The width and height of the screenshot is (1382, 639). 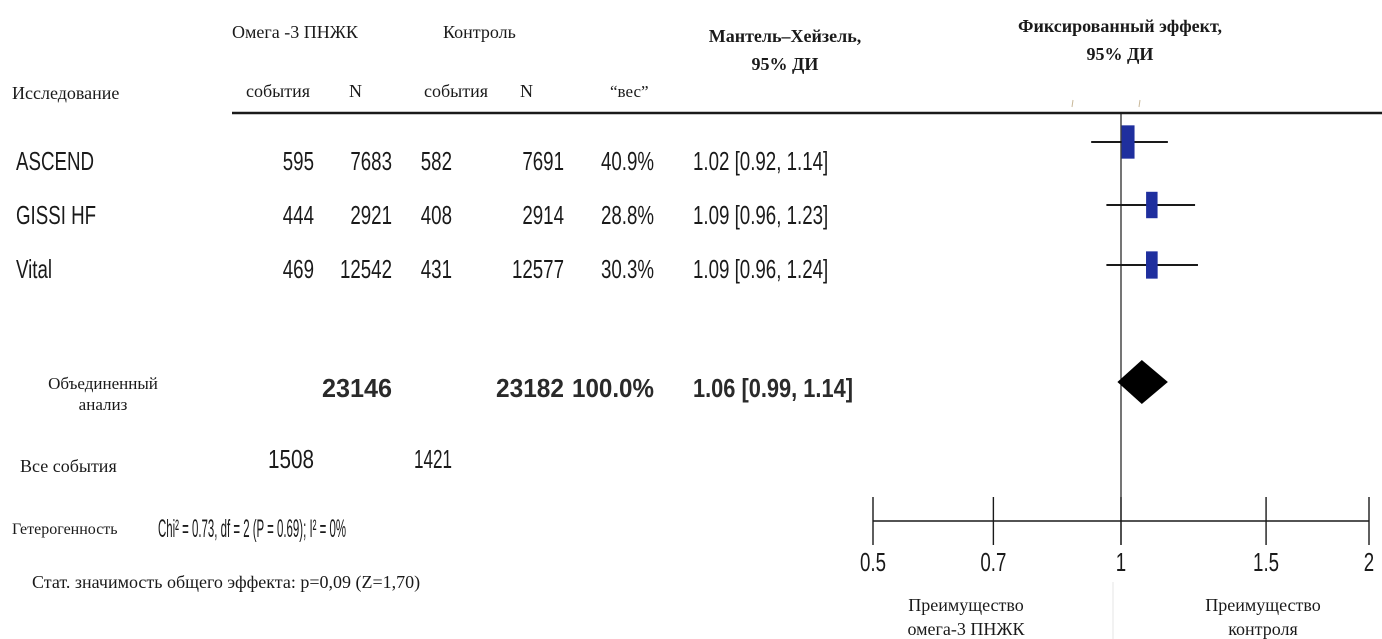 I want to click on study-name: GISSI HF, so click(x=56, y=215).